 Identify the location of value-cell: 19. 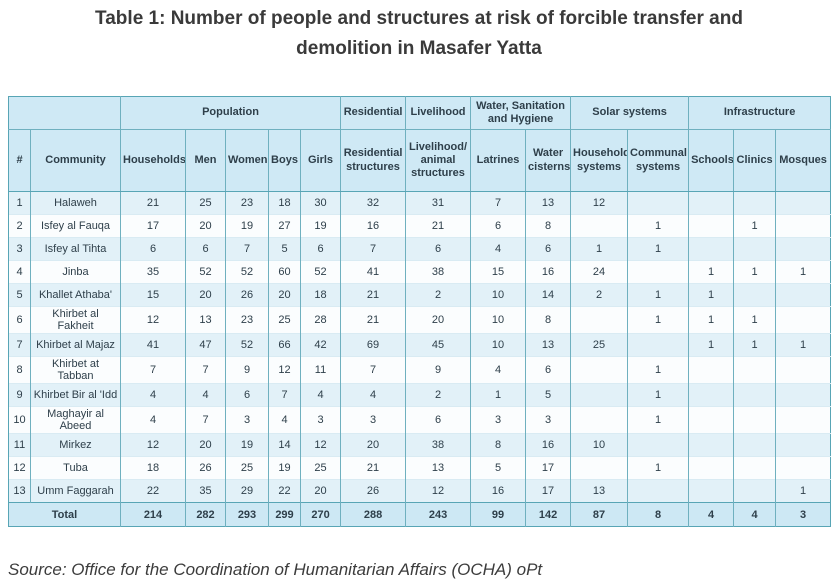
(247, 226).